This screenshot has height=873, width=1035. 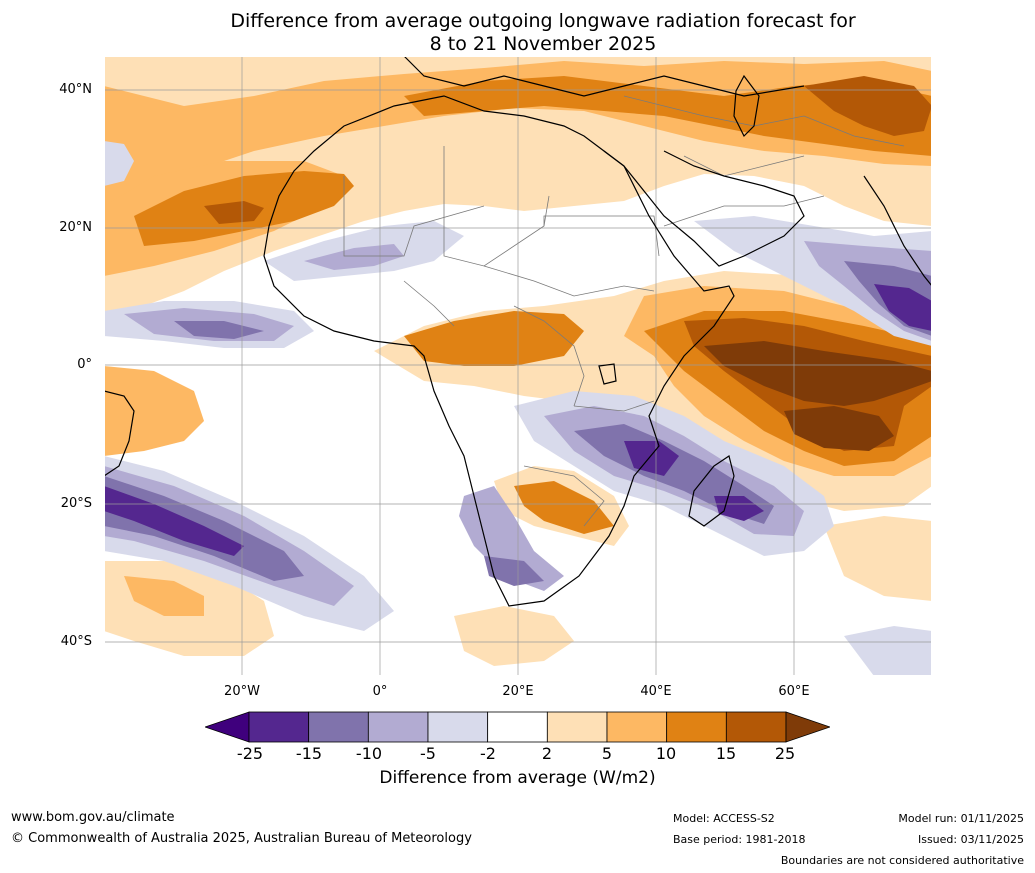 What do you see at coordinates (547, 753) in the screenshot?
I see `colorbar-tick-6: 2` at bounding box center [547, 753].